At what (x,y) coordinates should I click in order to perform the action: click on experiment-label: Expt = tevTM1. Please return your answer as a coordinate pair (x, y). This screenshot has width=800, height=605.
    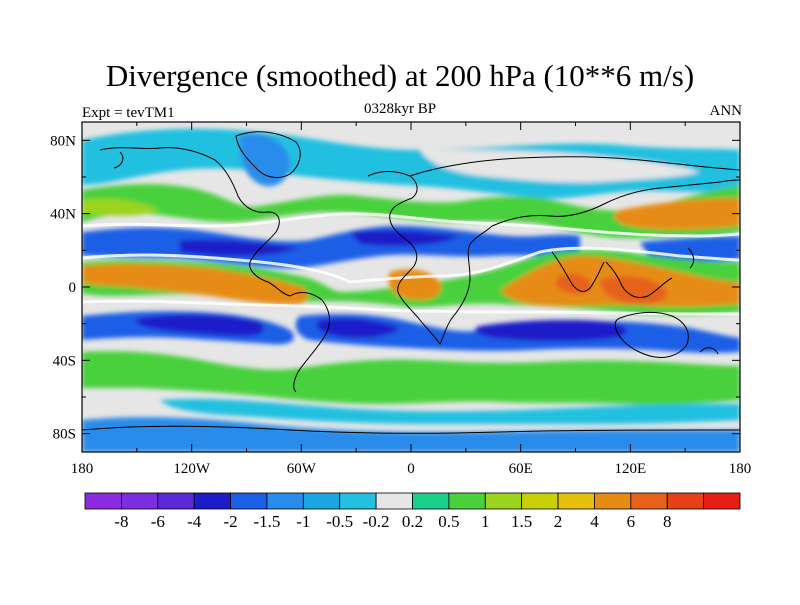
    Looking at the image, I should click on (128, 113).